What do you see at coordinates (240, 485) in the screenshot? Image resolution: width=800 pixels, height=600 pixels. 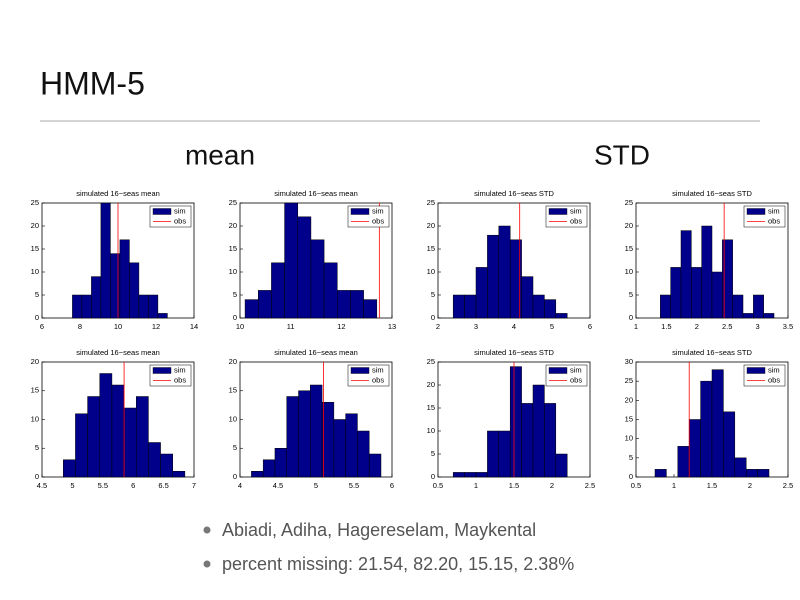 I see `x-tick-label: 4` at bounding box center [240, 485].